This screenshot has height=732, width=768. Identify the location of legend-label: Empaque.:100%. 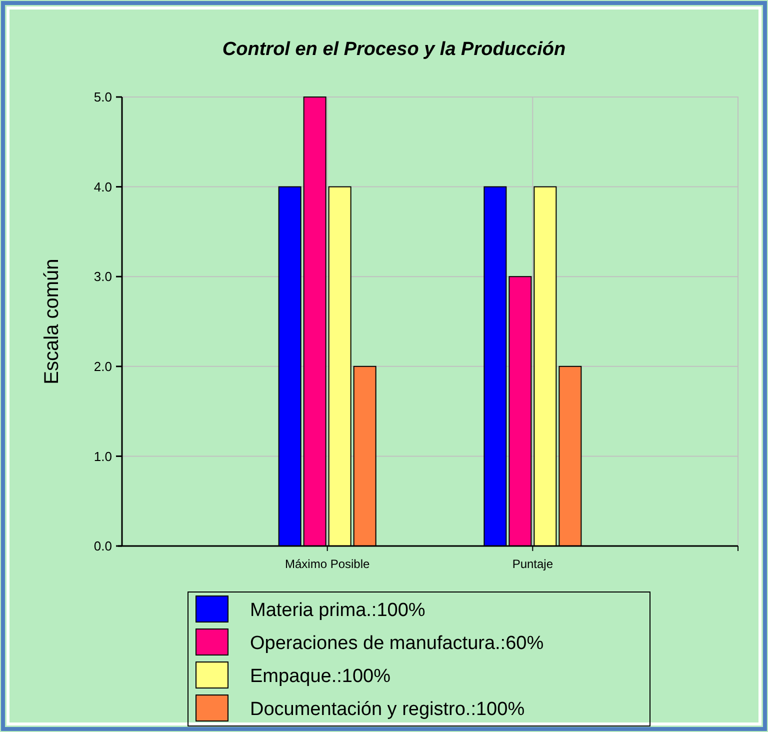
(320, 676).